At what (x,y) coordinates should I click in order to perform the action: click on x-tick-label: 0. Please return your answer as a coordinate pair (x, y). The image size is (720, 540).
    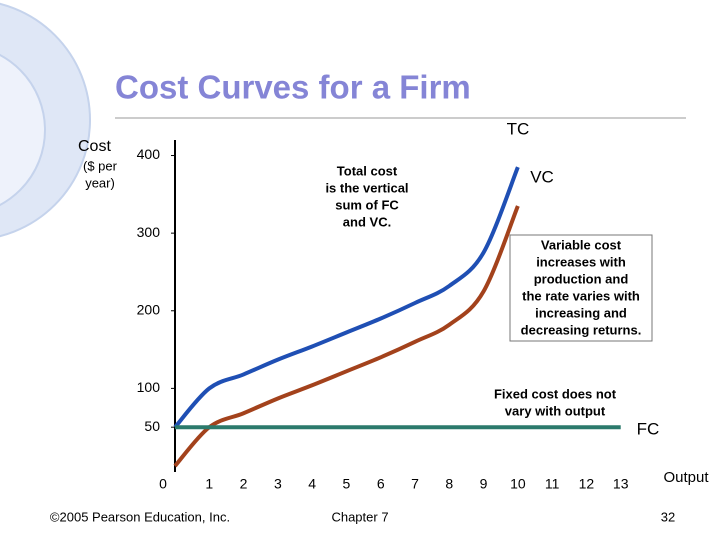
    Looking at the image, I should click on (163, 484).